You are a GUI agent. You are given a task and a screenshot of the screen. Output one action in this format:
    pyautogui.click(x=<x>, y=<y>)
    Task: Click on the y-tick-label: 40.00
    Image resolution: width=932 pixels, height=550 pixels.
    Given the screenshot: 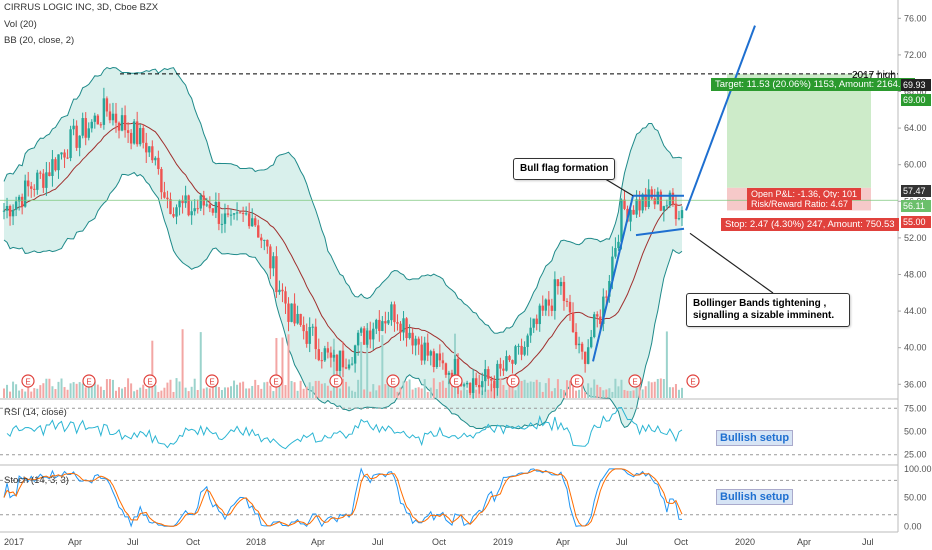 What is the action you would take?
    pyautogui.click(x=915, y=348)
    